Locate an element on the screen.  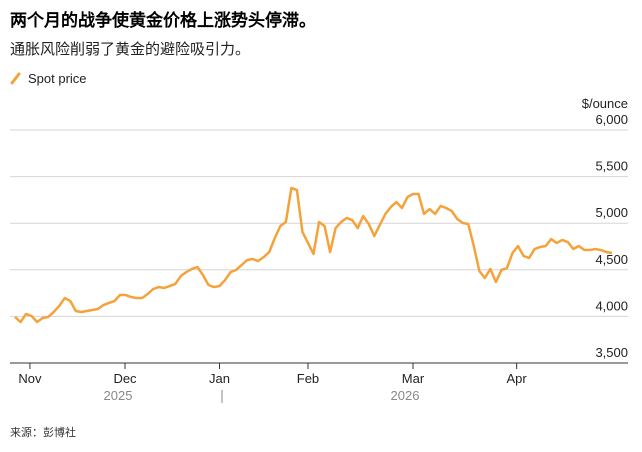
y-tick-label: 4,000 is located at coordinates (611, 305).